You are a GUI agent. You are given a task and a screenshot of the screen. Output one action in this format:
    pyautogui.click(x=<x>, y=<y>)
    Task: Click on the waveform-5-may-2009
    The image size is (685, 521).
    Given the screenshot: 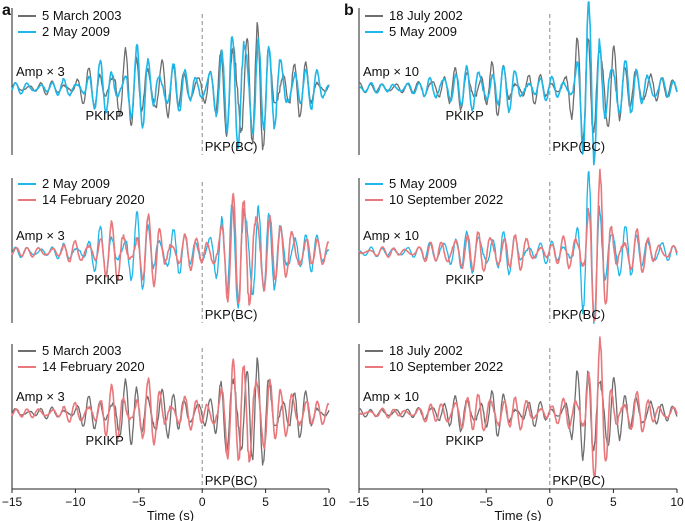 What is the action you would take?
    pyautogui.click(x=518, y=83)
    